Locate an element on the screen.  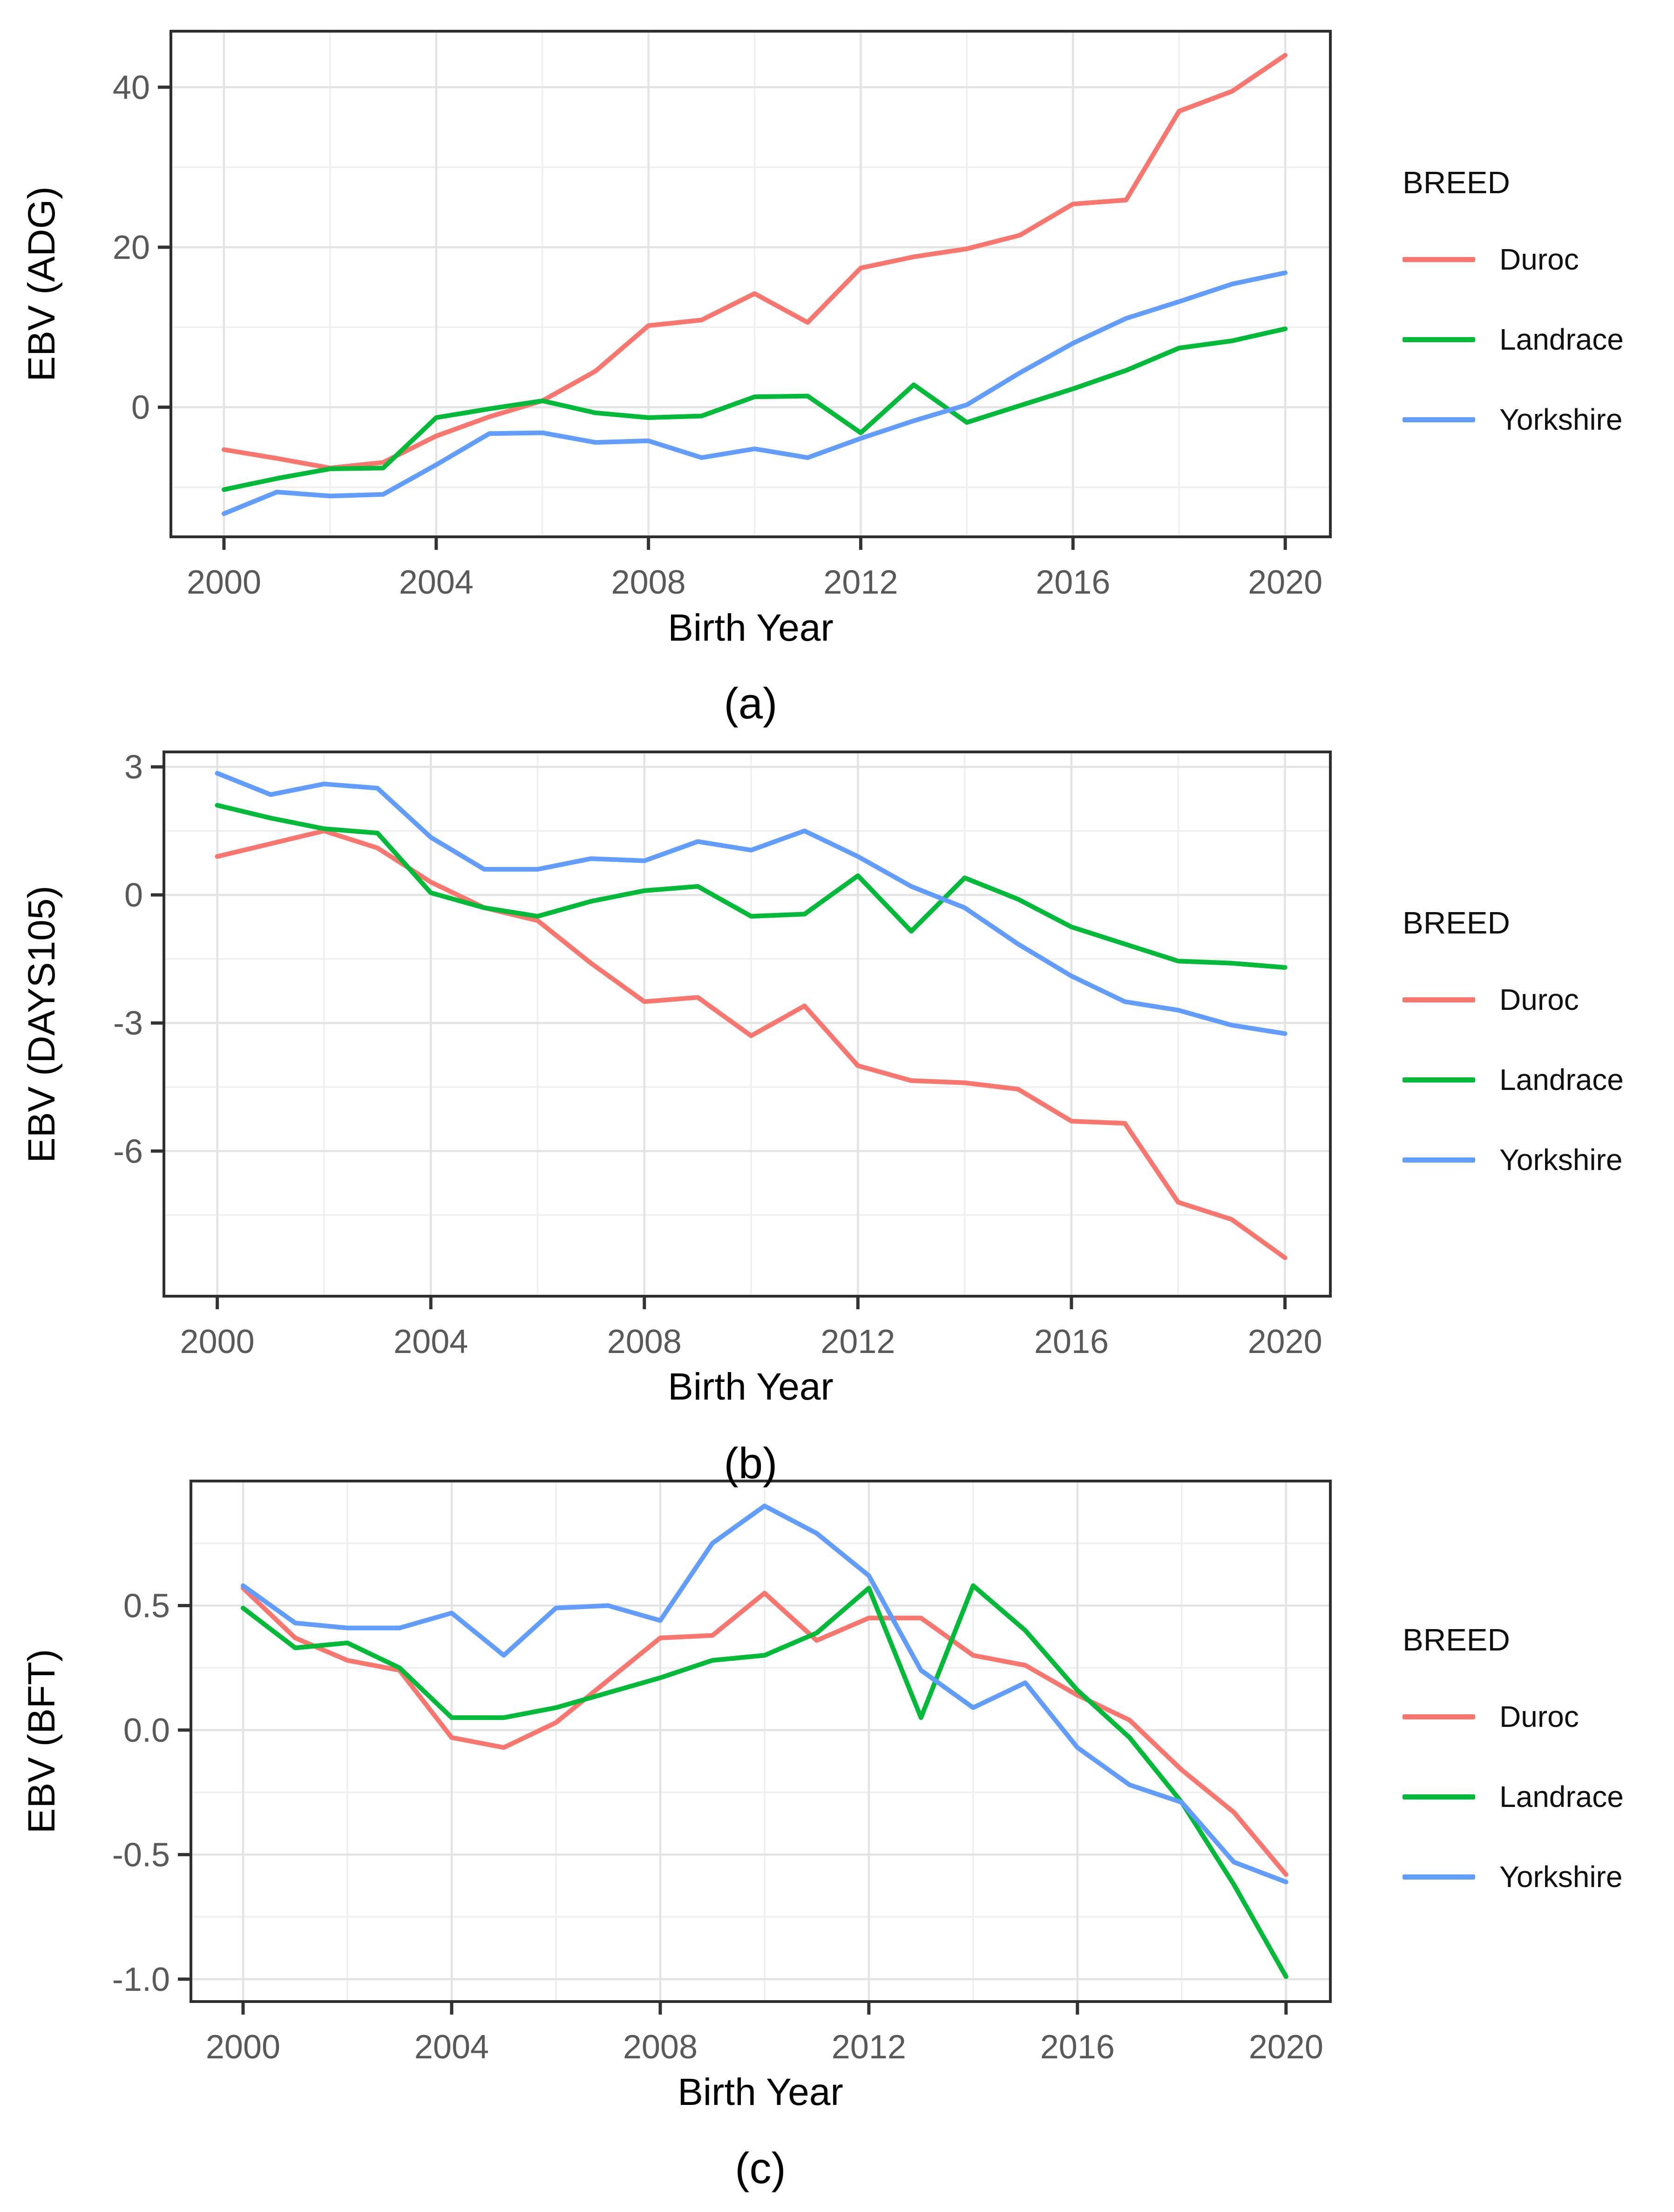
legend-b: BREED Duroc Landrace Yorkshire is located at coordinates (1539, 1053).